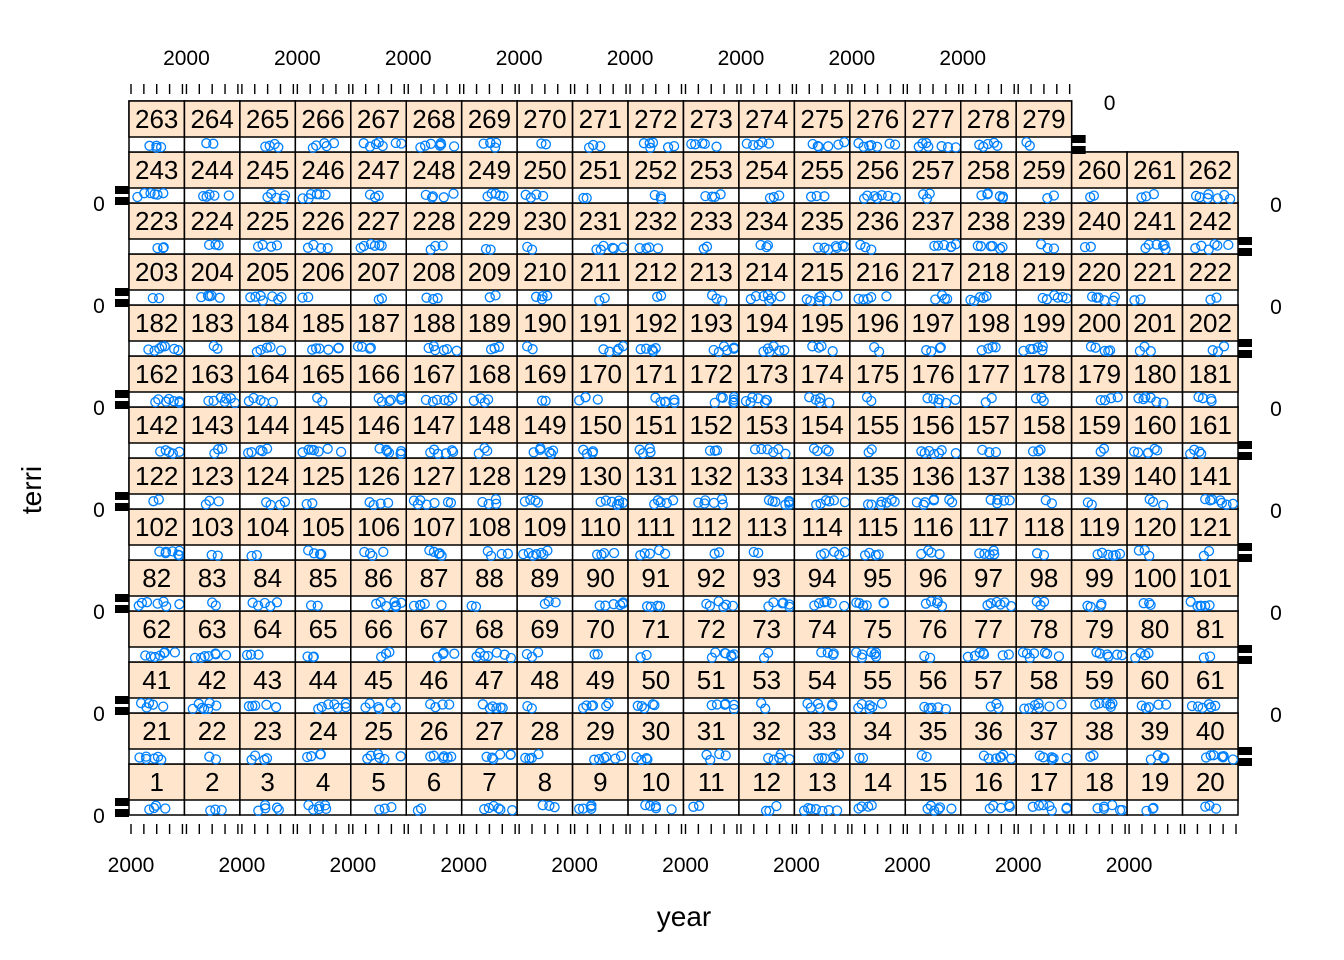  I want to click on panel-strip-label: 134, so click(821, 476).